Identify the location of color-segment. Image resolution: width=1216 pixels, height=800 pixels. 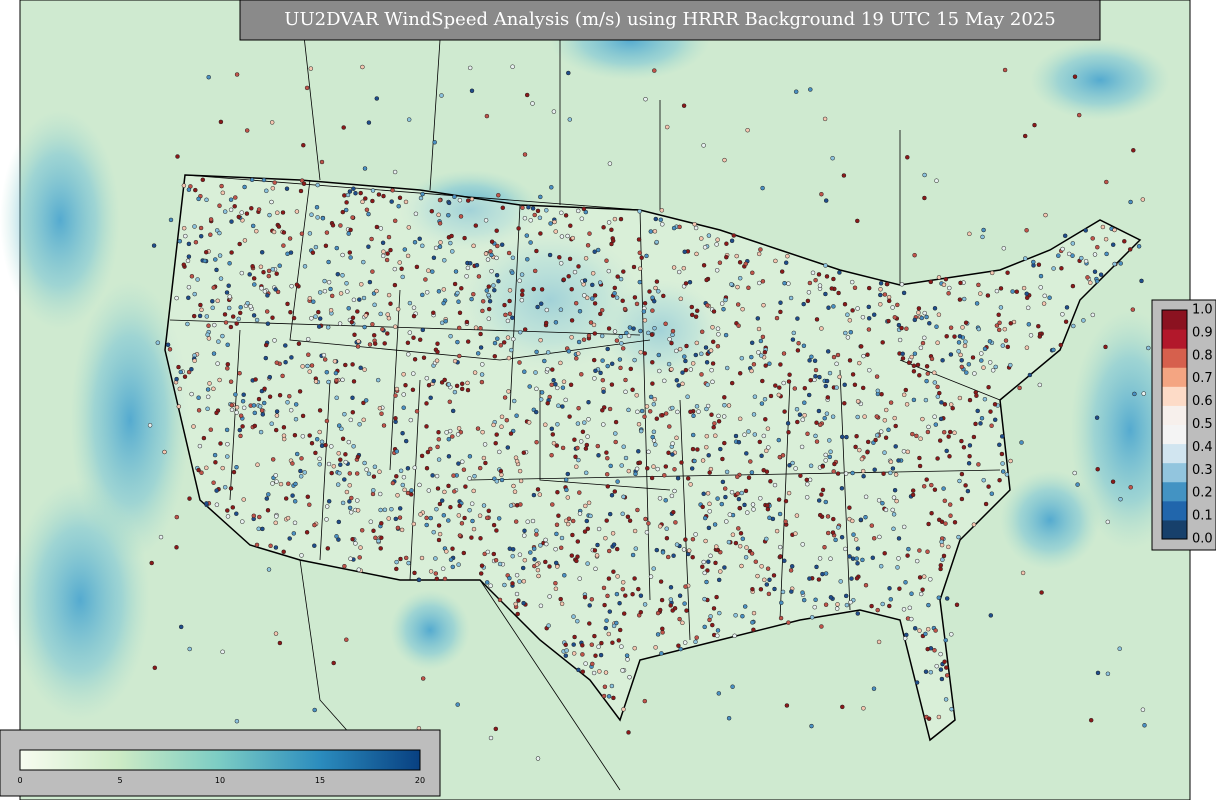
(1174, 434).